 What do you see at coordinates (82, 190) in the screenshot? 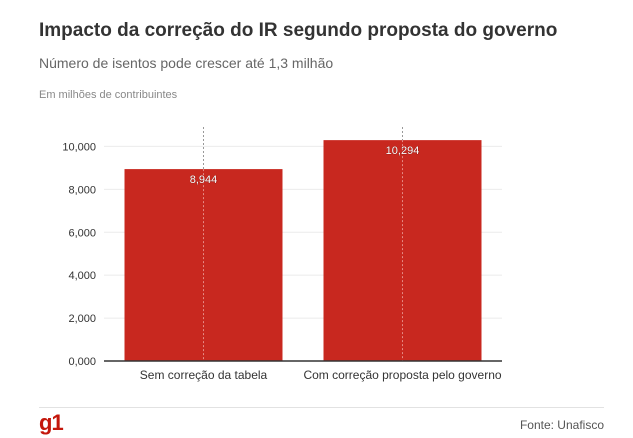
I see `y-tick-label: 8,000` at bounding box center [82, 190].